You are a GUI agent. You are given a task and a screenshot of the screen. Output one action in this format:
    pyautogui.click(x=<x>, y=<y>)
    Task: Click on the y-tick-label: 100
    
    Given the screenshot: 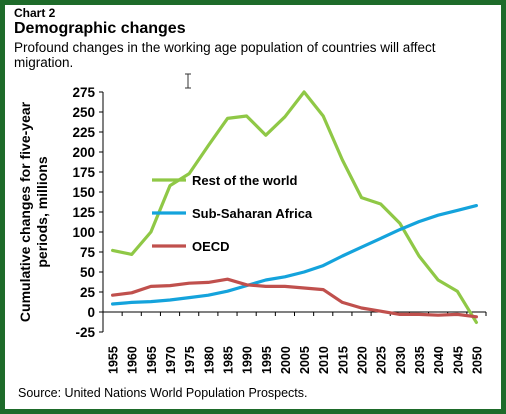 What is the action you would take?
    pyautogui.click(x=83, y=232)
    